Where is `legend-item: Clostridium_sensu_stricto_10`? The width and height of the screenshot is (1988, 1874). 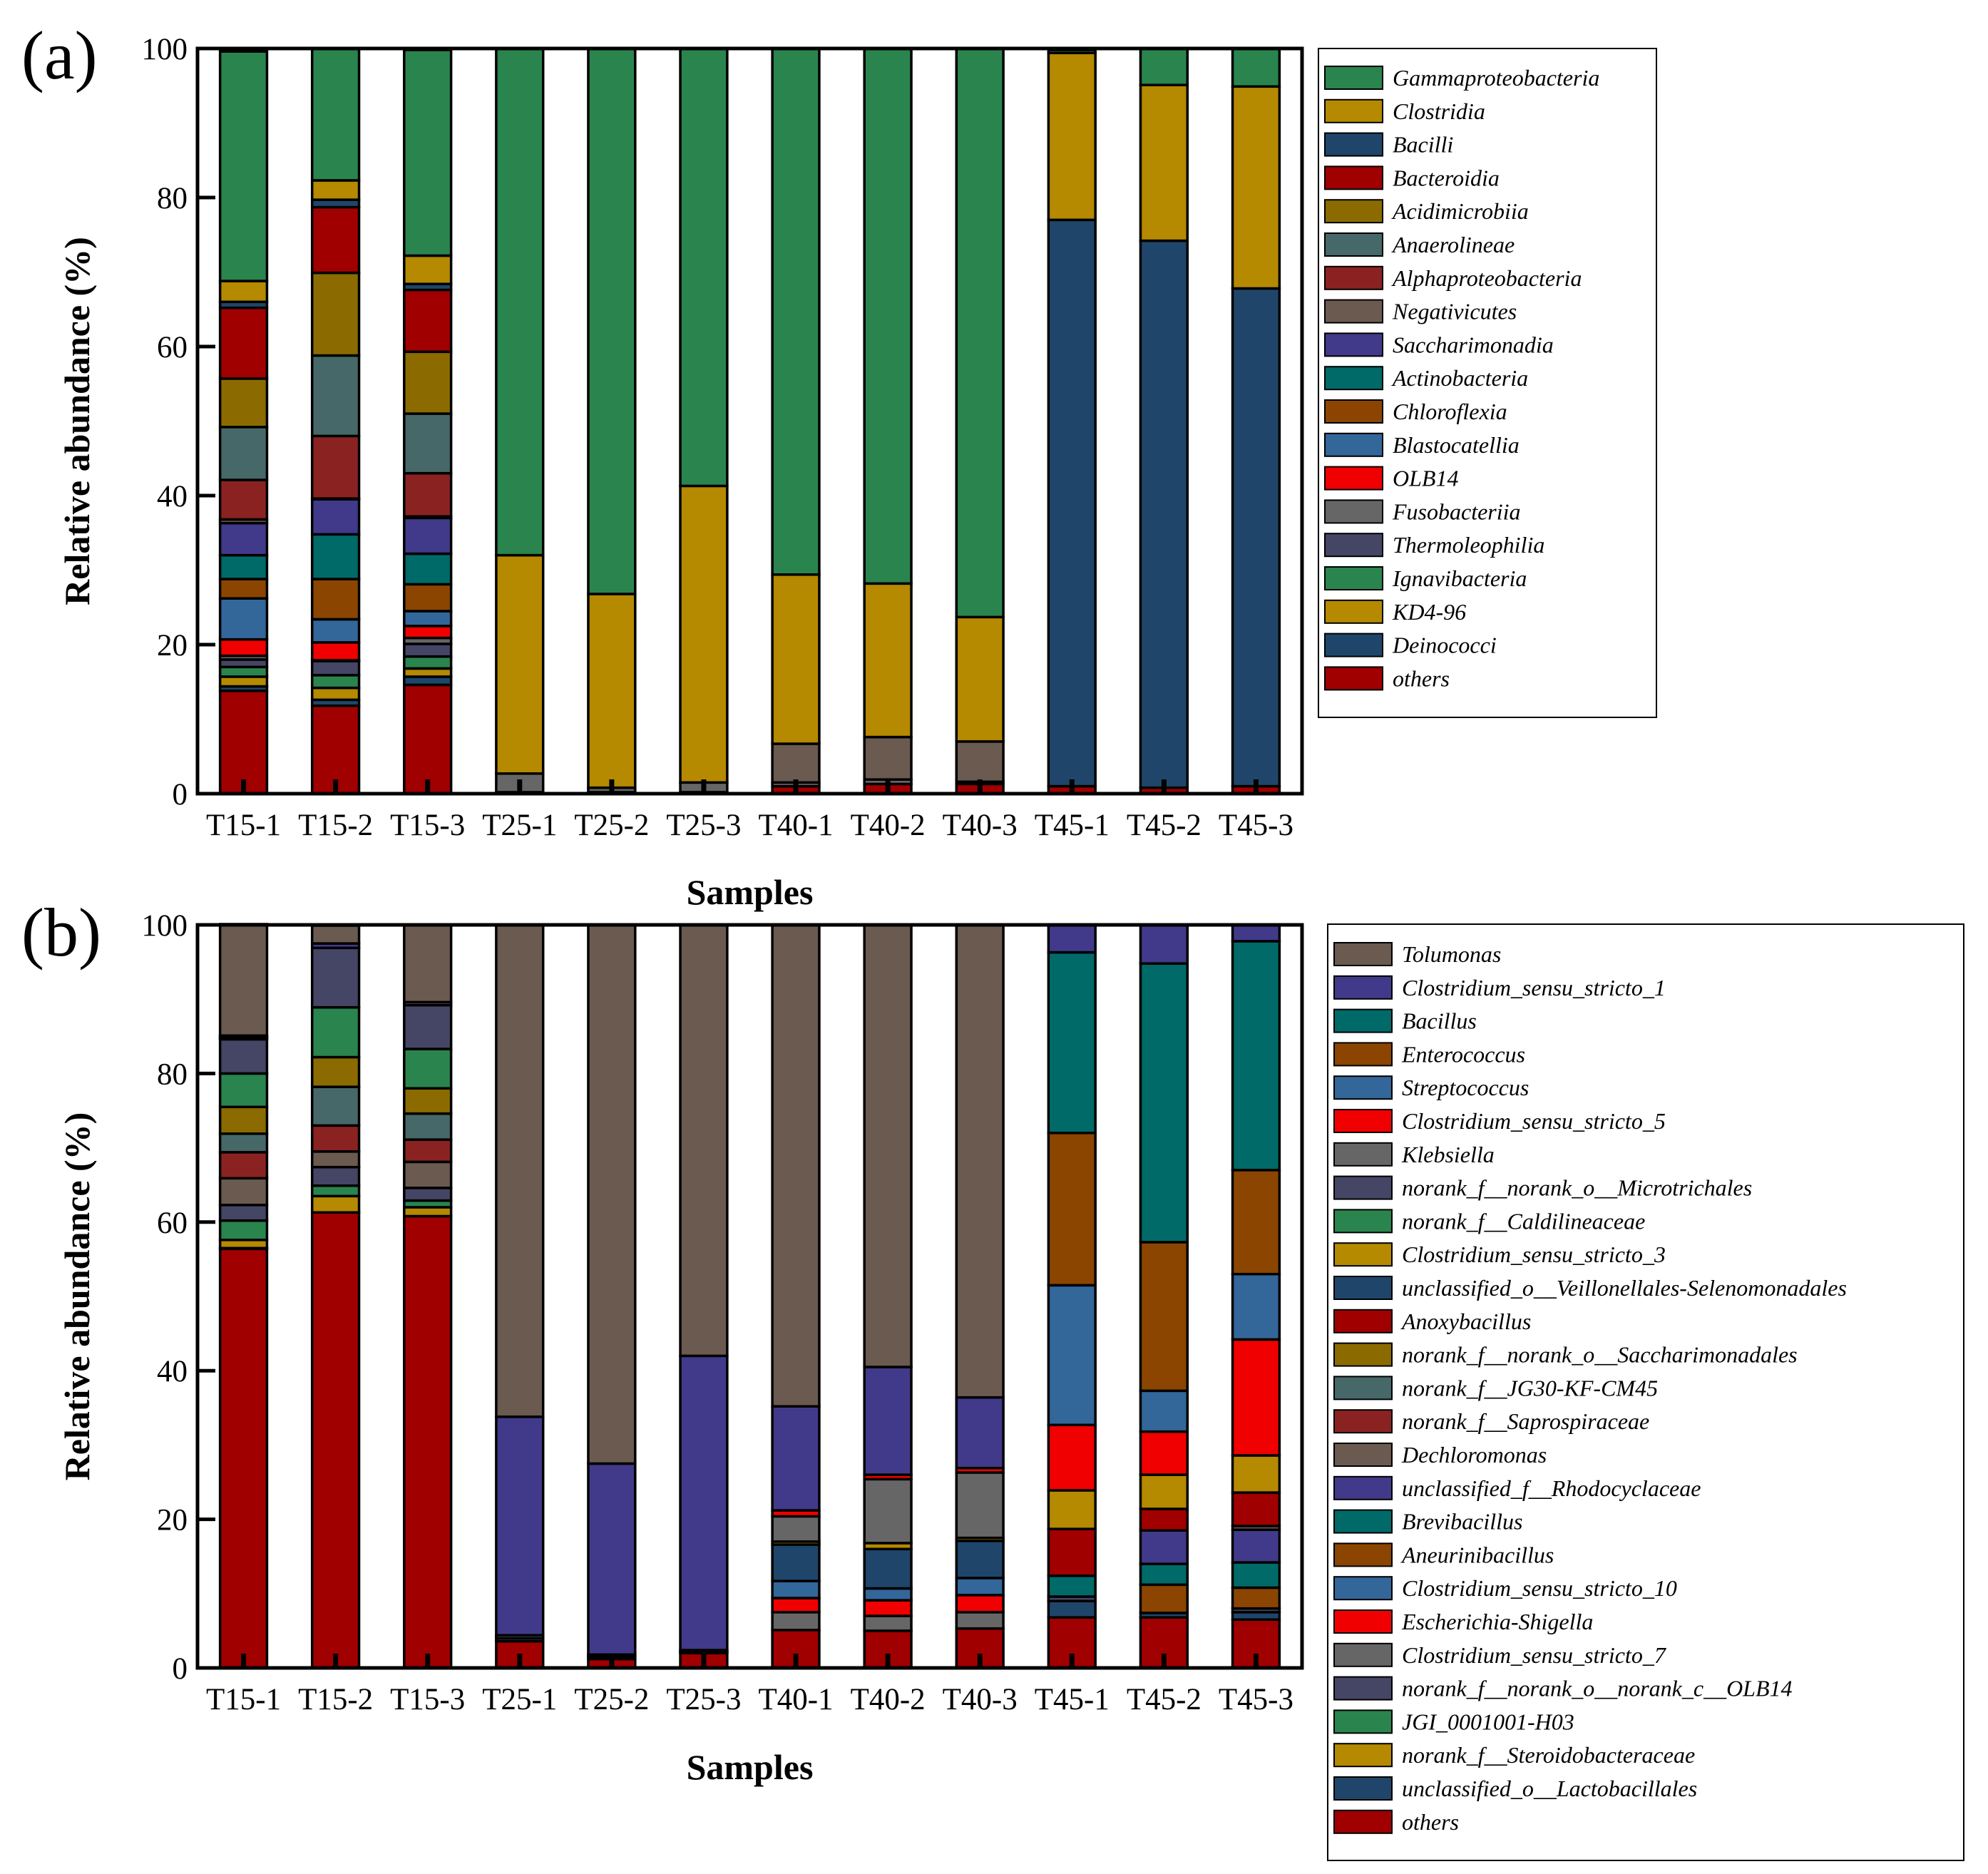 legend-item: Clostridium_sensu_stricto_10 is located at coordinates (1505, 1588).